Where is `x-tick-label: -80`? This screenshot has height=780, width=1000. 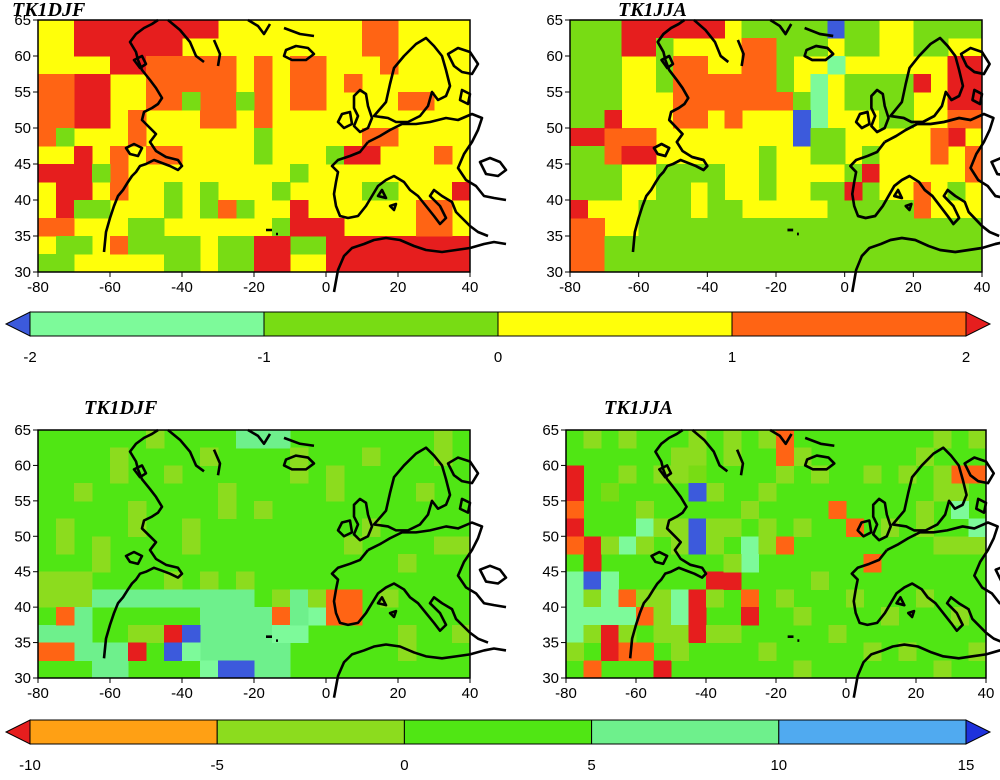 x-tick-label: -80 is located at coordinates (566, 693).